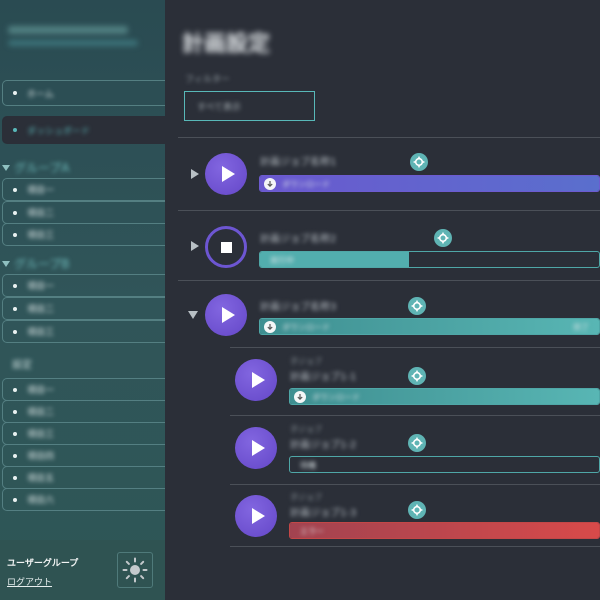  I want to click on sun-icon, so click(135, 570).